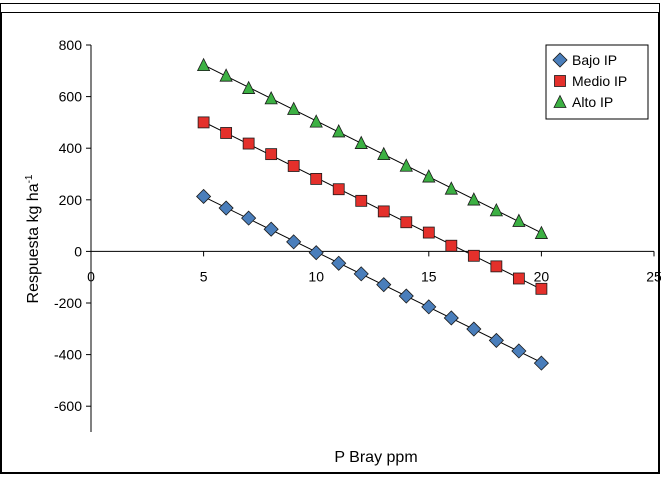 The width and height of the screenshot is (661, 481). What do you see at coordinates (68, 303) in the screenshot?
I see `y-tick-label: -200` at bounding box center [68, 303].